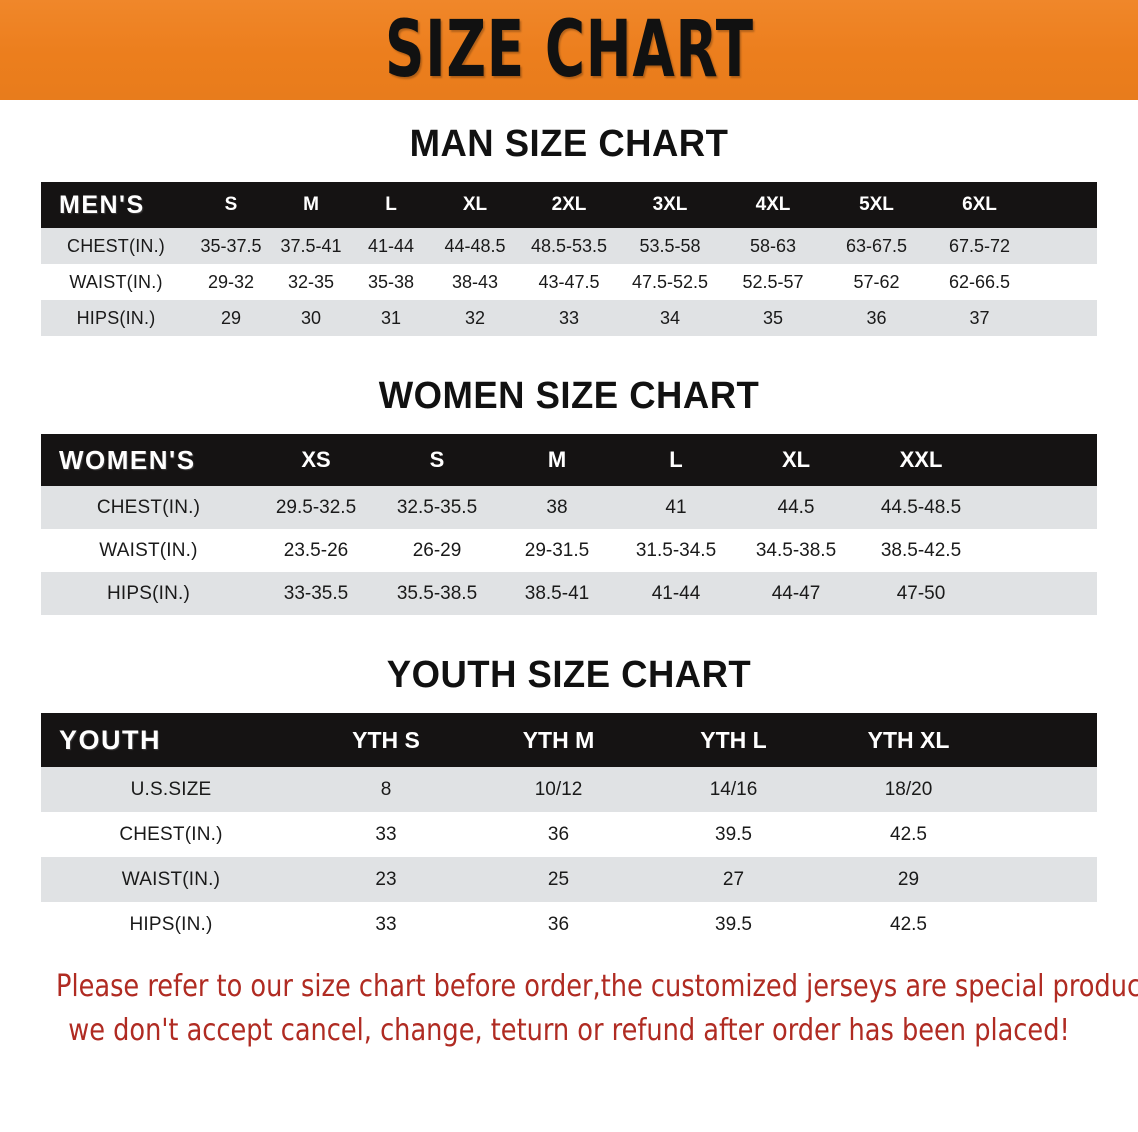 This screenshot has height=1132, width=1138. Describe the element at coordinates (796, 507) in the screenshot. I see `table-cell: 44.5` at that location.